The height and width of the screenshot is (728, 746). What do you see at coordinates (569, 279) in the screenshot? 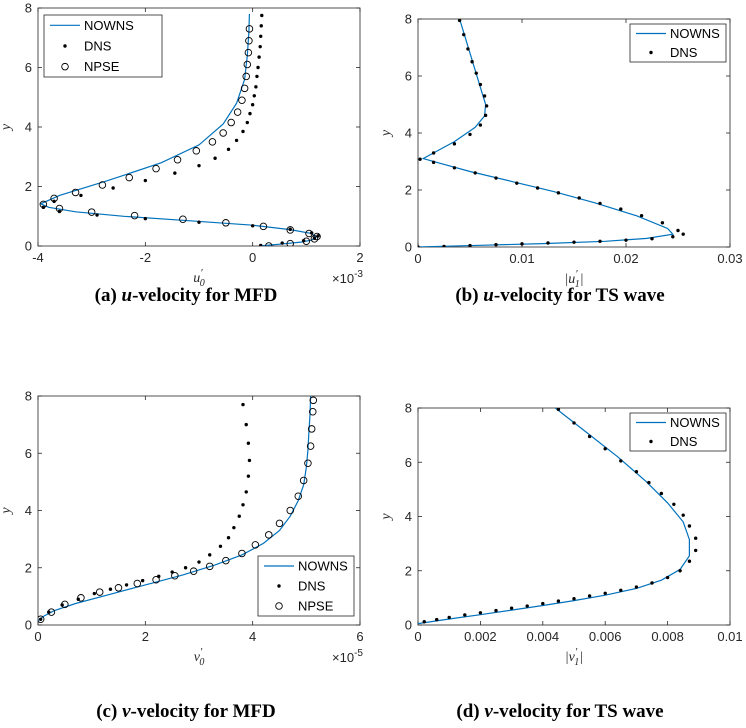
I see `x-axis-label-base: |u` at bounding box center [569, 279].